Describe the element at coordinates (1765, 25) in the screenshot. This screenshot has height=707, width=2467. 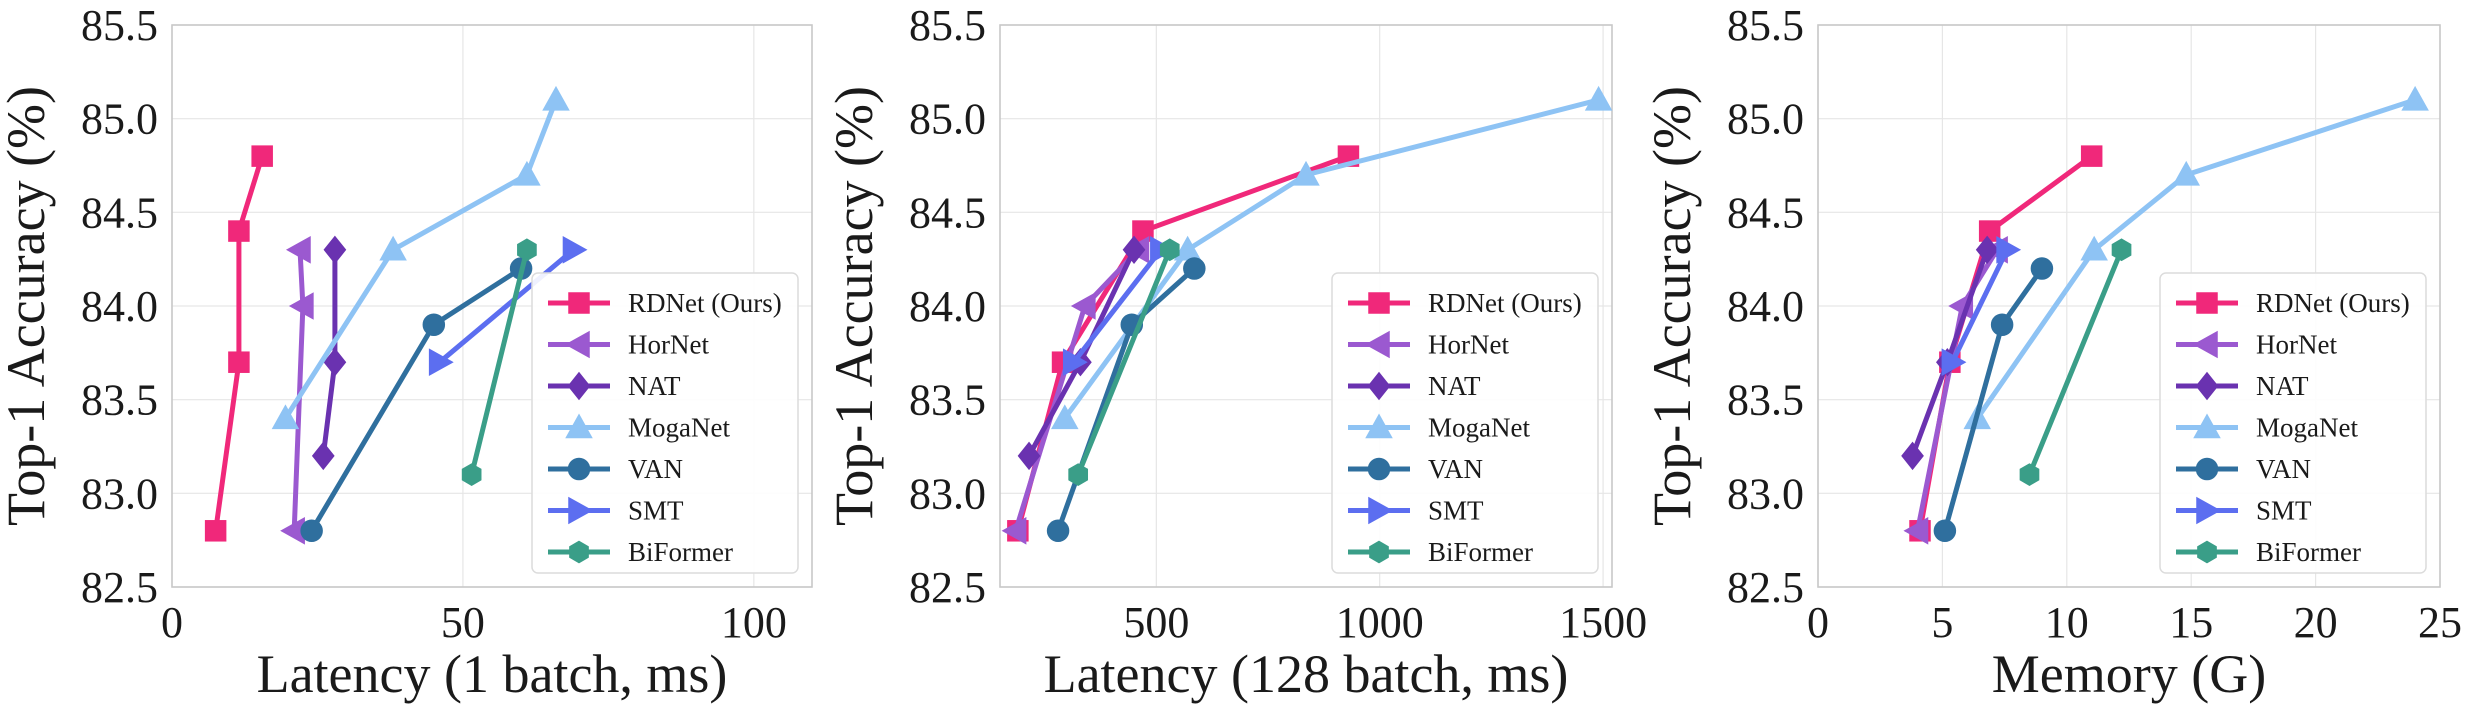
I see `y-tick-label: 85.5` at that location.